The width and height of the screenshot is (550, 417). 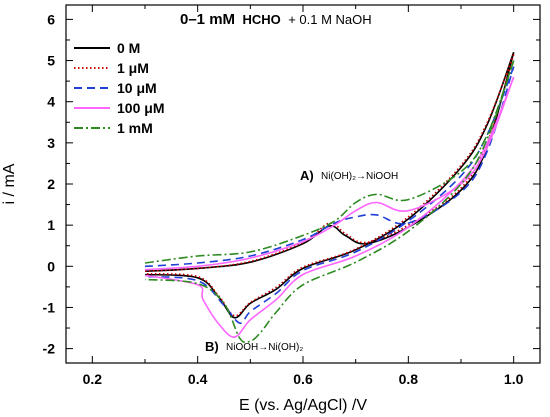 I want to click on y-tick-label: 2, so click(x=51, y=184).